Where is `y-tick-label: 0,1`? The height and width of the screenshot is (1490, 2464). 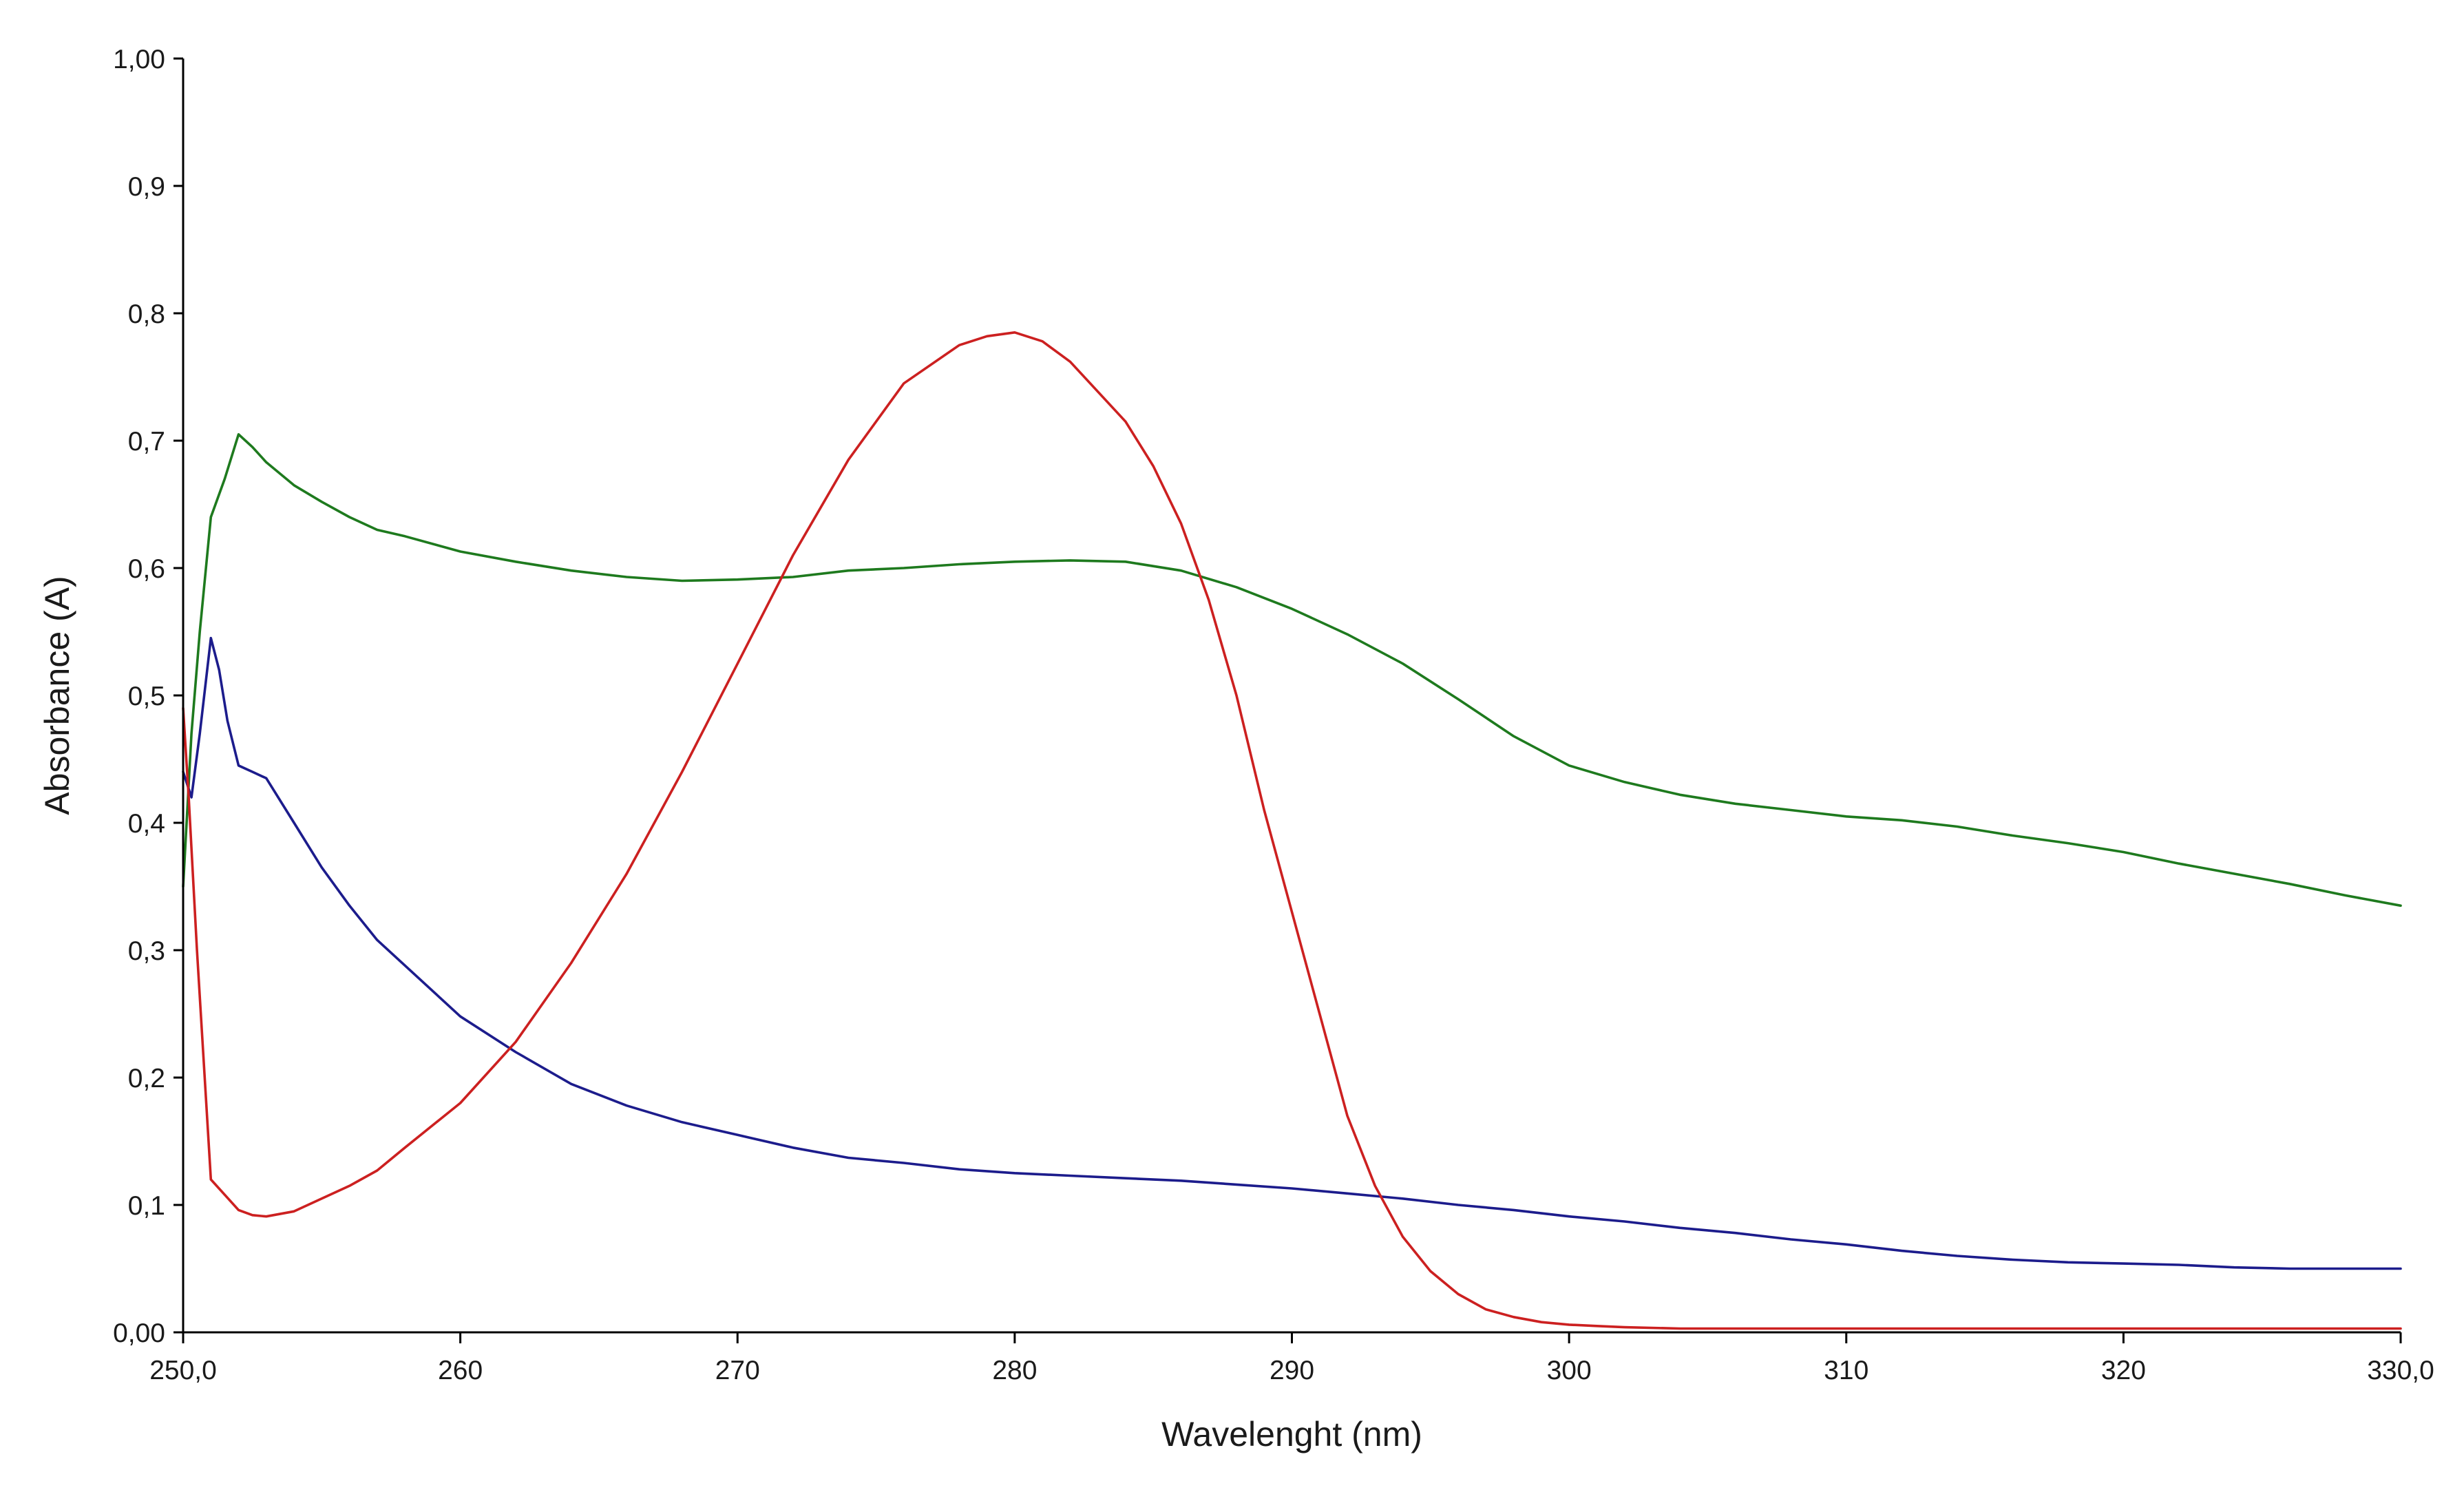 y-tick-label: 0,1 is located at coordinates (146, 1206).